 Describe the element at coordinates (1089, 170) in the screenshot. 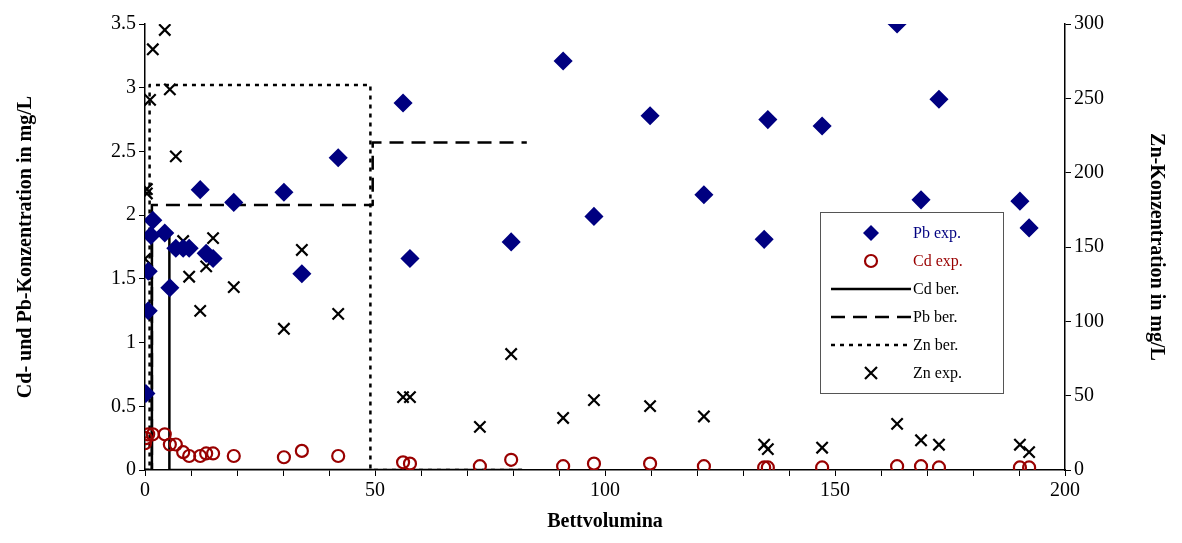

I see `y2-tick-label: 200` at that location.